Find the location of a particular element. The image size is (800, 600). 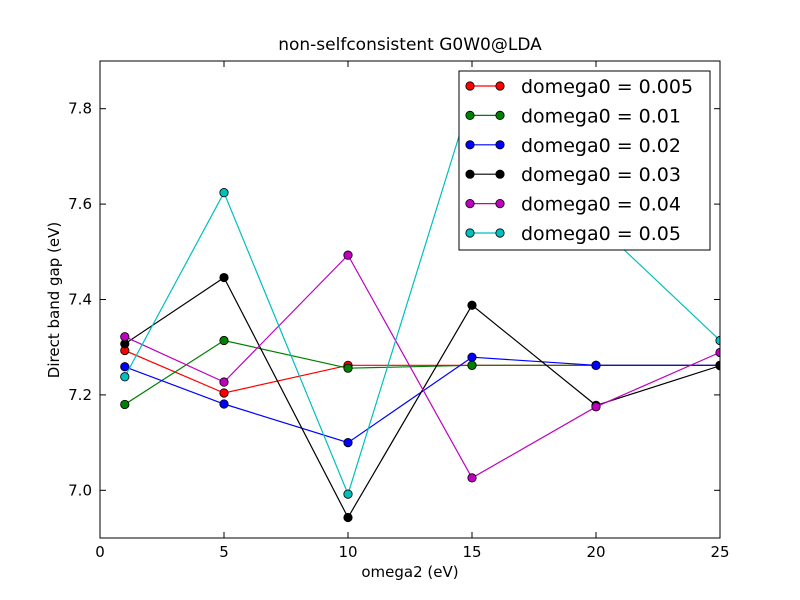

legend-entry: domega0 = 0.01 is located at coordinates (573, 116).